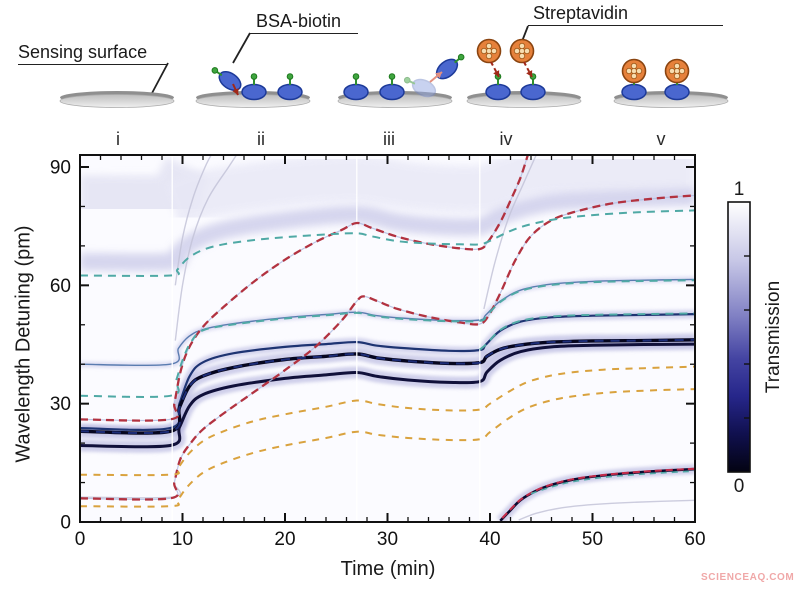  What do you see at coordinates (65, 523) in the screenshot?
I see `y-tick-label: 0` at bounding box center [65, 523].